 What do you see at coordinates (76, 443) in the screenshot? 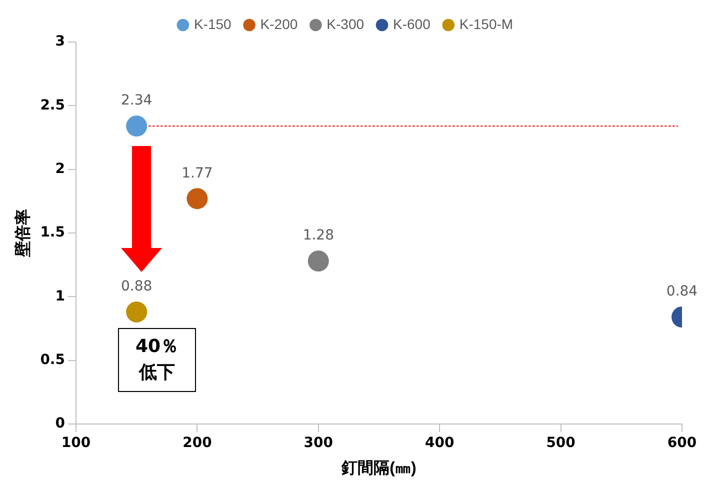
I see `x-tick-label: 100` at bounding box center [76, 443].